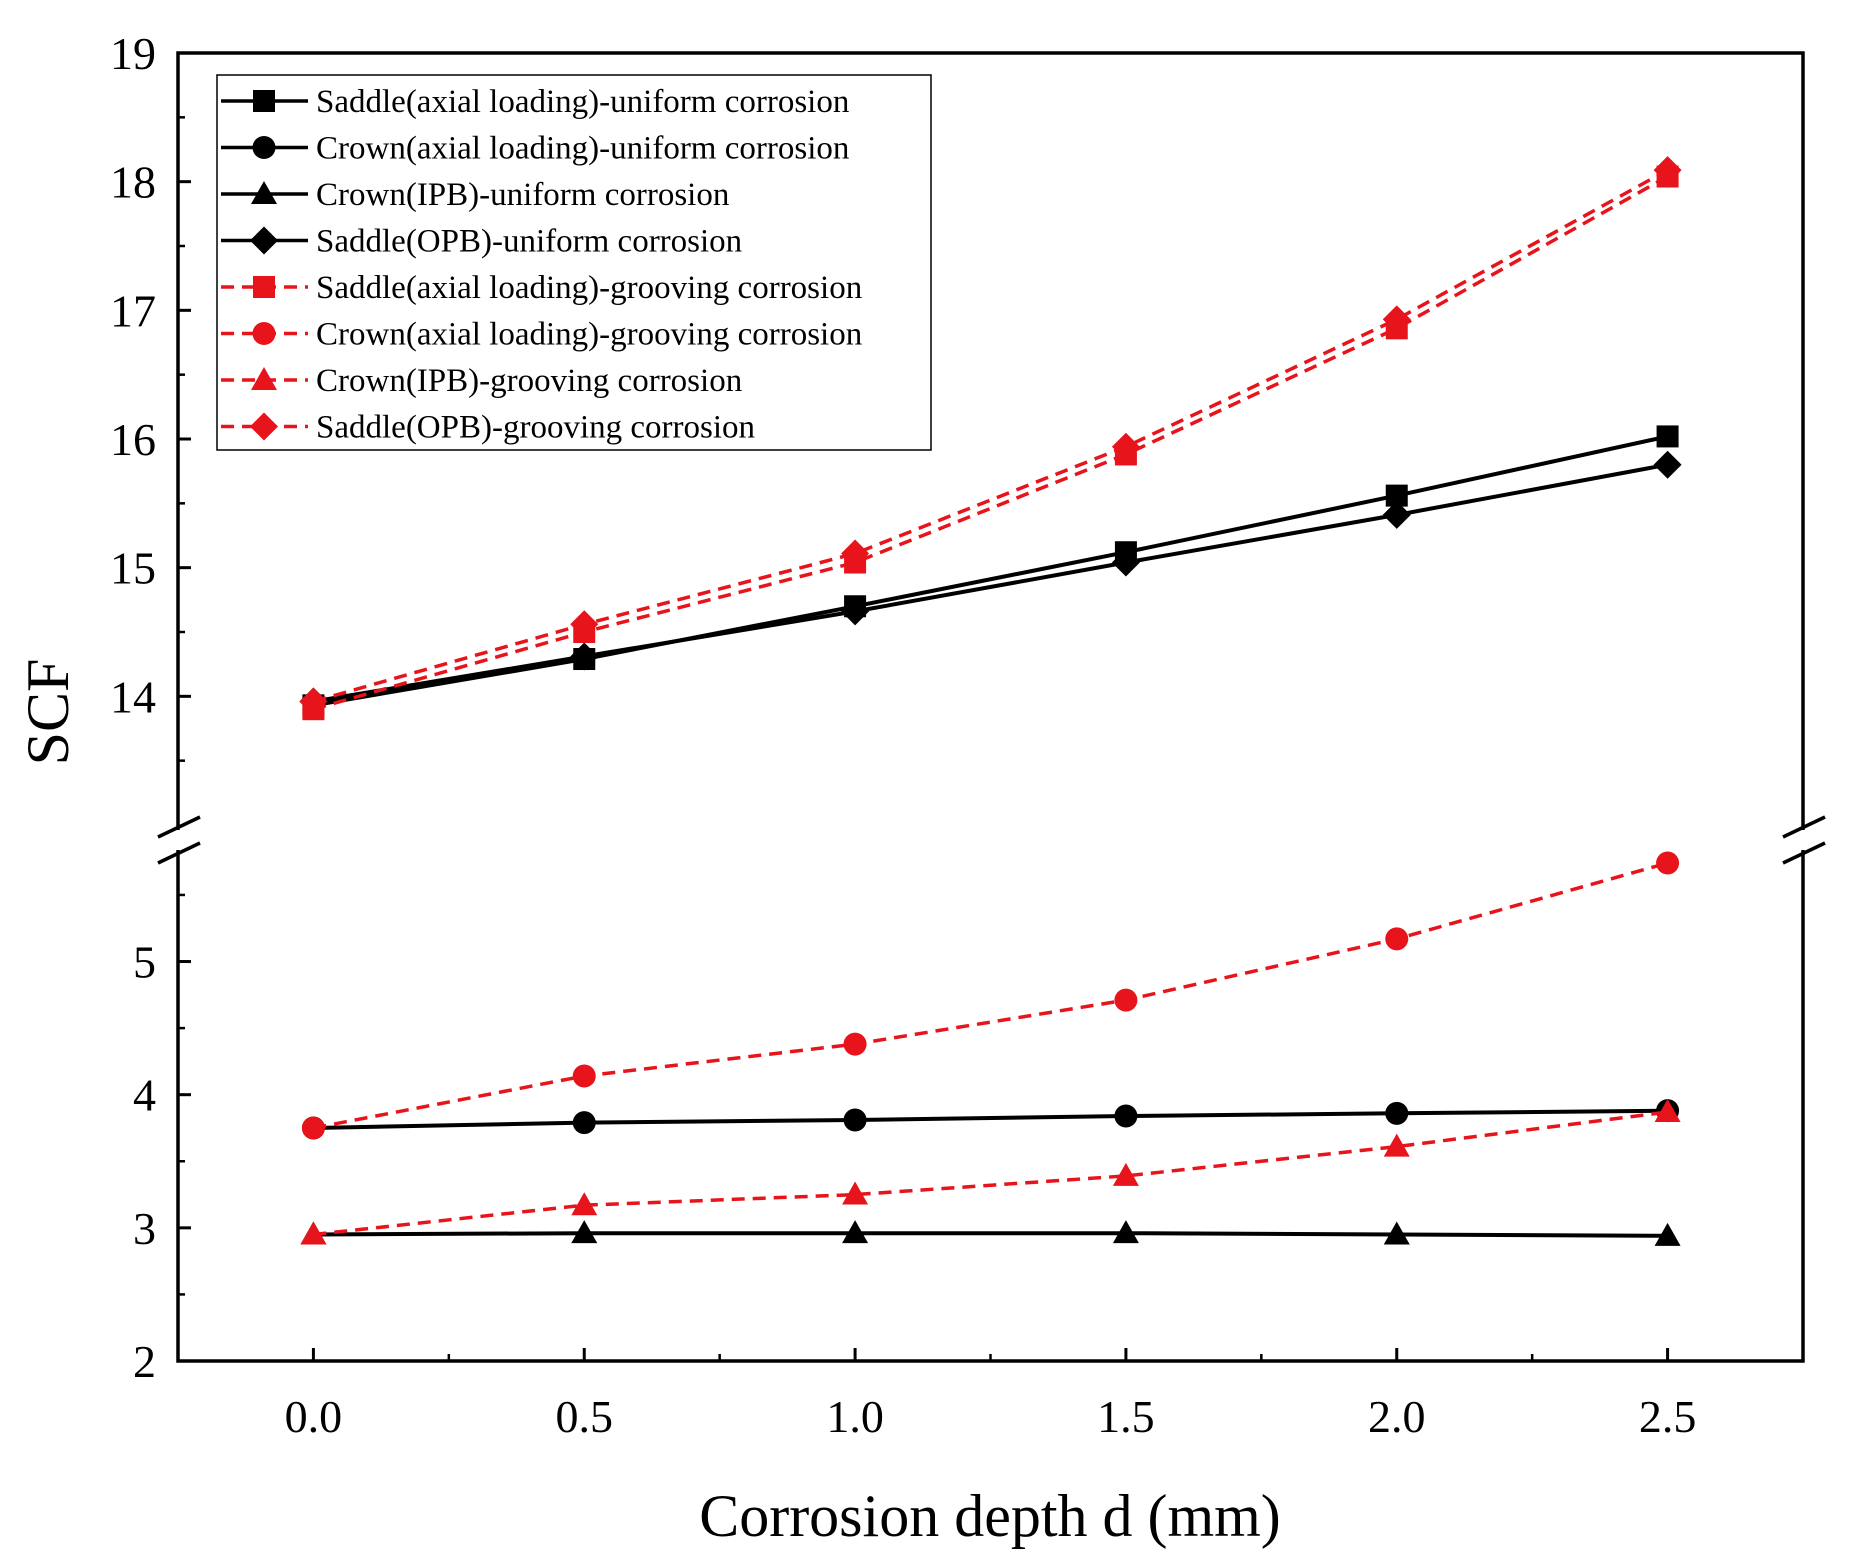  I want to click on legend-entry-crown-ipb-grooving-corrosion-label: Crown(IPB)-grooving corrosion, so click(529, 381).